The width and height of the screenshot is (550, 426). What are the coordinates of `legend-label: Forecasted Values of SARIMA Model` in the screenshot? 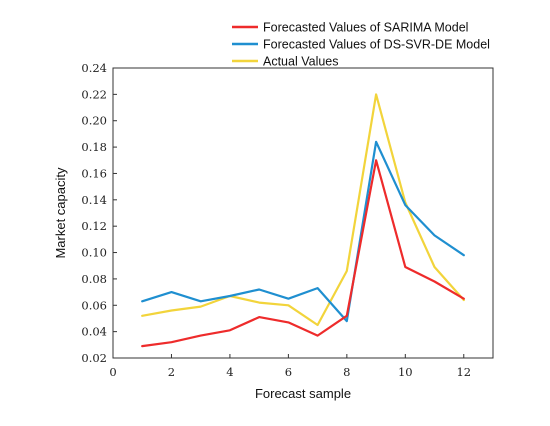 It's located at (365, 28).